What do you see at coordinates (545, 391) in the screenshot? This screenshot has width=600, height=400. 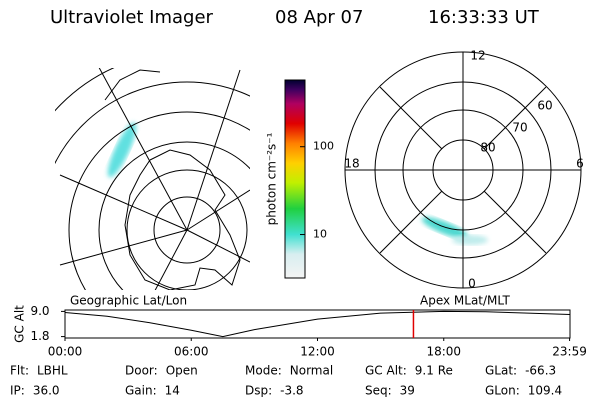 I see `status-value: 109.4` at bounding box center [545, 391].